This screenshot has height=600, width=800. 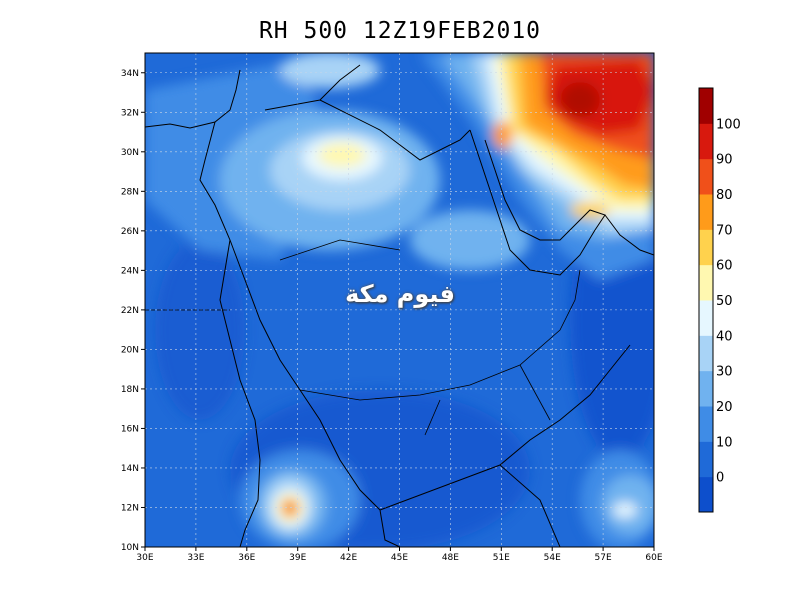 What do you see at coordinates (130, 153) in the screenshot?
I see `lat-tick-label: 30N` at bounding box center [130, 153].